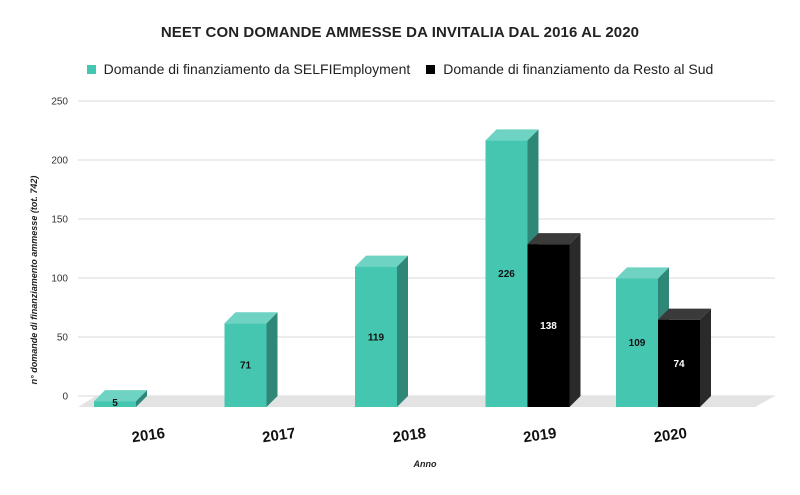 The height and width of the screenshot is (495, 800). I want to click on legend-item-resto-al-sud: Domande di finanziamento da Resto al Sud, so click(569, 69).